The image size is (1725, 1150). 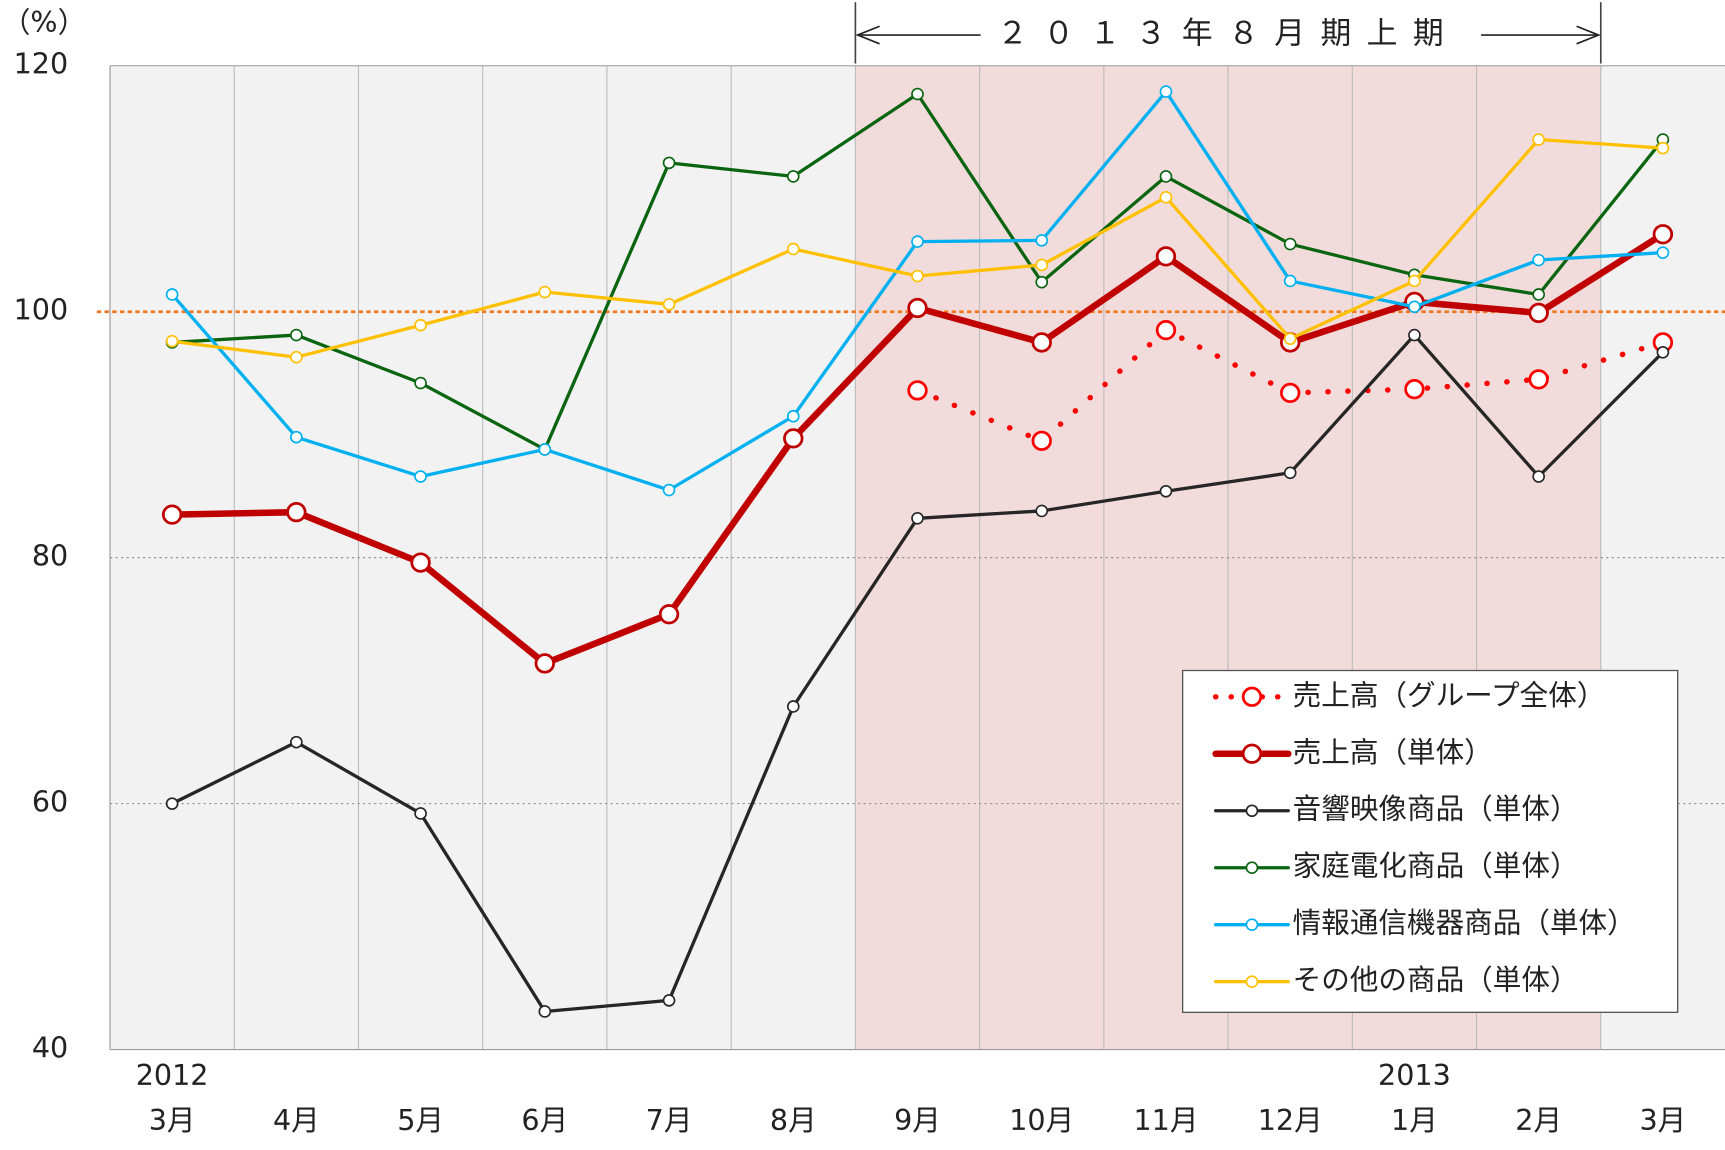 I want to click on legend-label: 売上高（グループ全体）, so click(x=1449, y=695).